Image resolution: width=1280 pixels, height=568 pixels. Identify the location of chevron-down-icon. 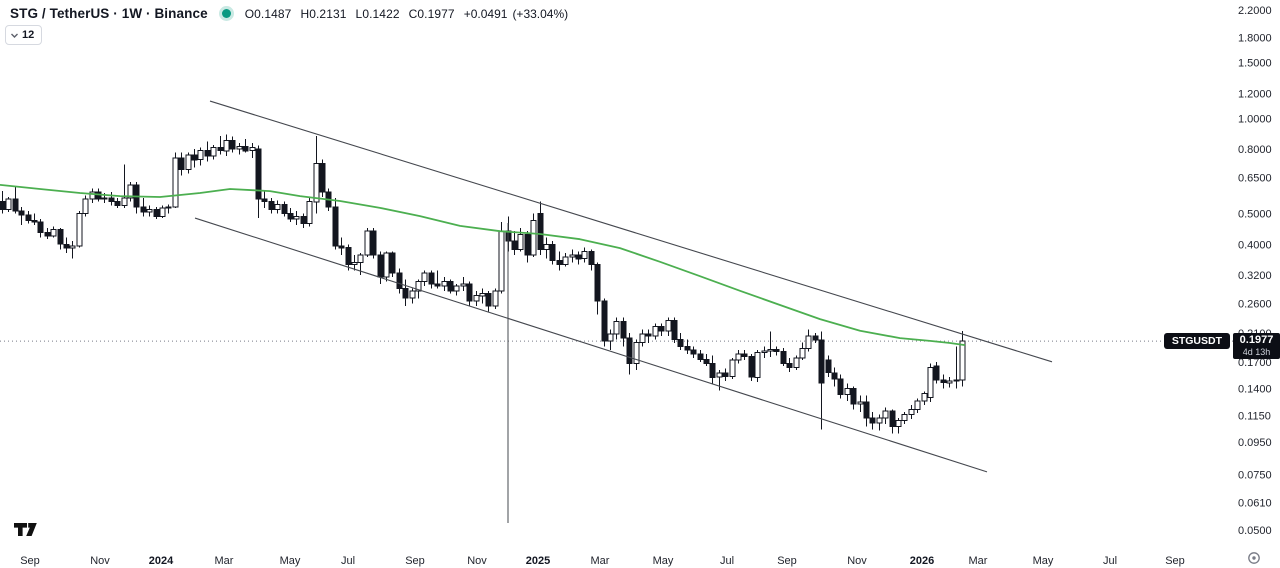
(14, 35).